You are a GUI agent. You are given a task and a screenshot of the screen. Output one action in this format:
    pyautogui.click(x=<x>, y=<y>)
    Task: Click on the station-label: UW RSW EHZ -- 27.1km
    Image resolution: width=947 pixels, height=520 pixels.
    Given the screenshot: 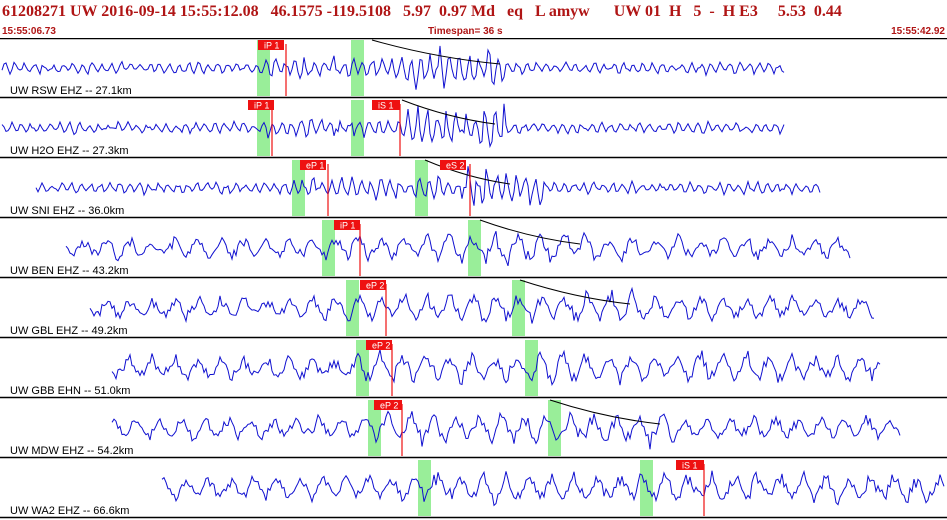 What is the action you would take?
    pyautogui.click(x=71, y=91)
    